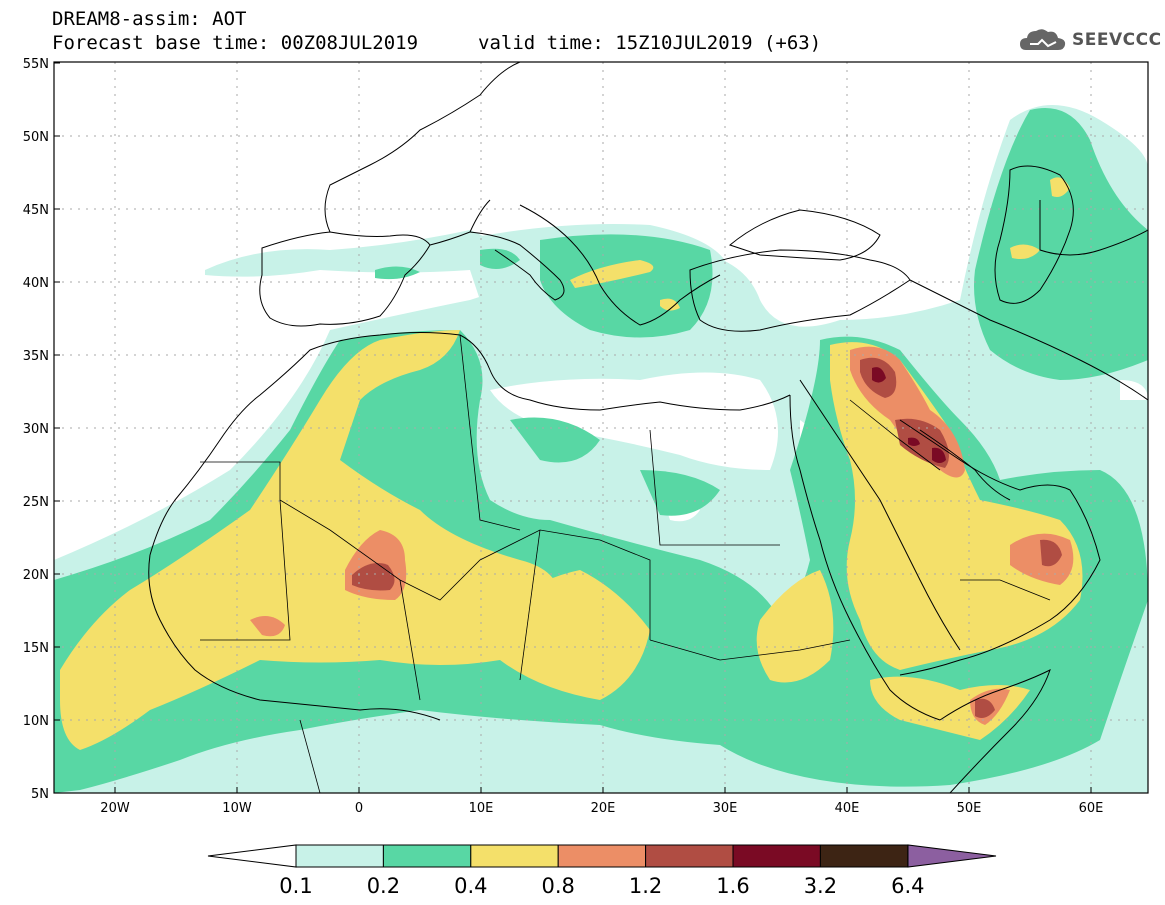  What do you see at coordinates (650, 43) in the screenshot?
I see `valid-time: valid time: 15Z10JUL2019 (+63)` at bounding box center [650, 43].